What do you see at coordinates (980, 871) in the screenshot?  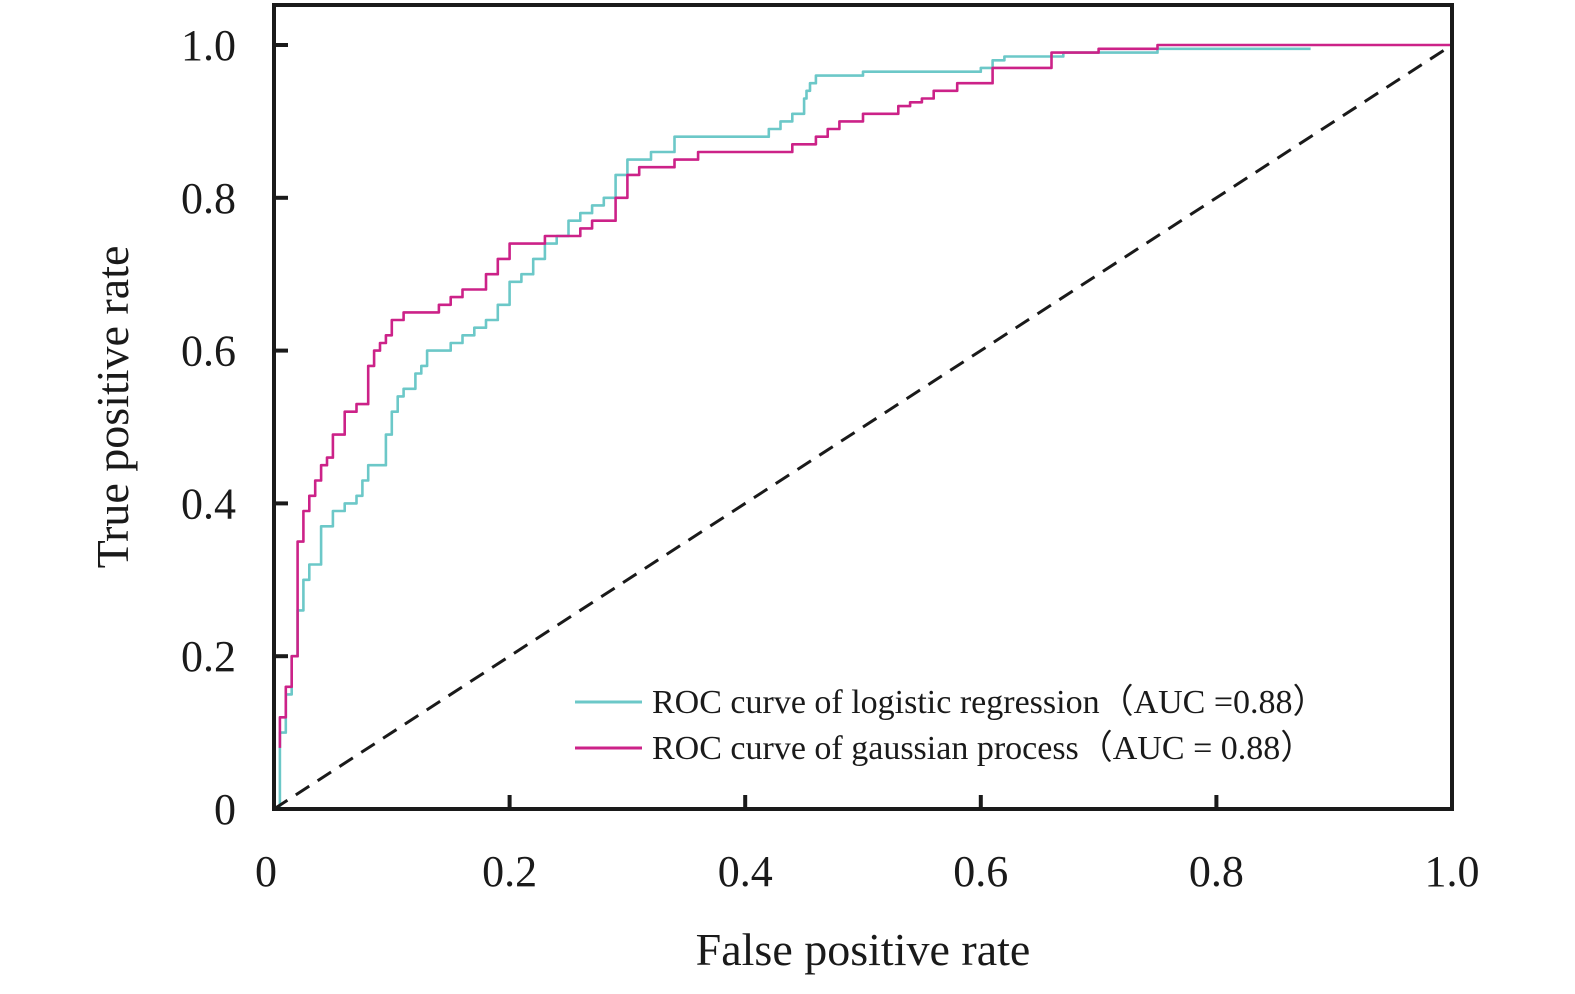 I see `x-tick-label: 0.6` at bounding box center [980, 871].